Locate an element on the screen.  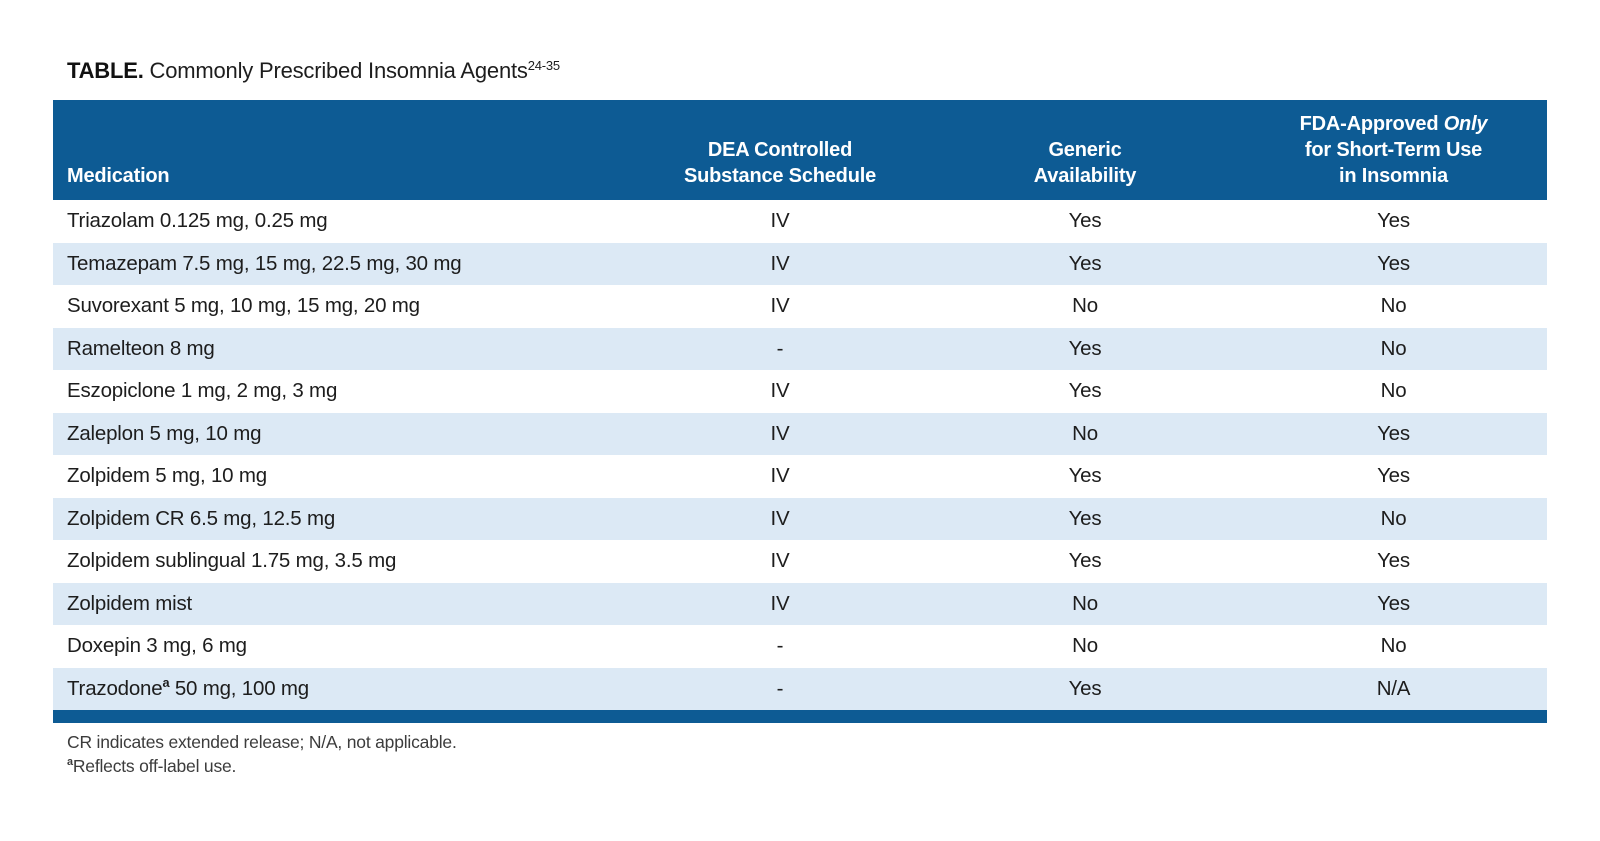
medication-cell: Suvorexant 5 mg, 10 mg, 15 mg, 20 mg is located at coordinates (243, 306).